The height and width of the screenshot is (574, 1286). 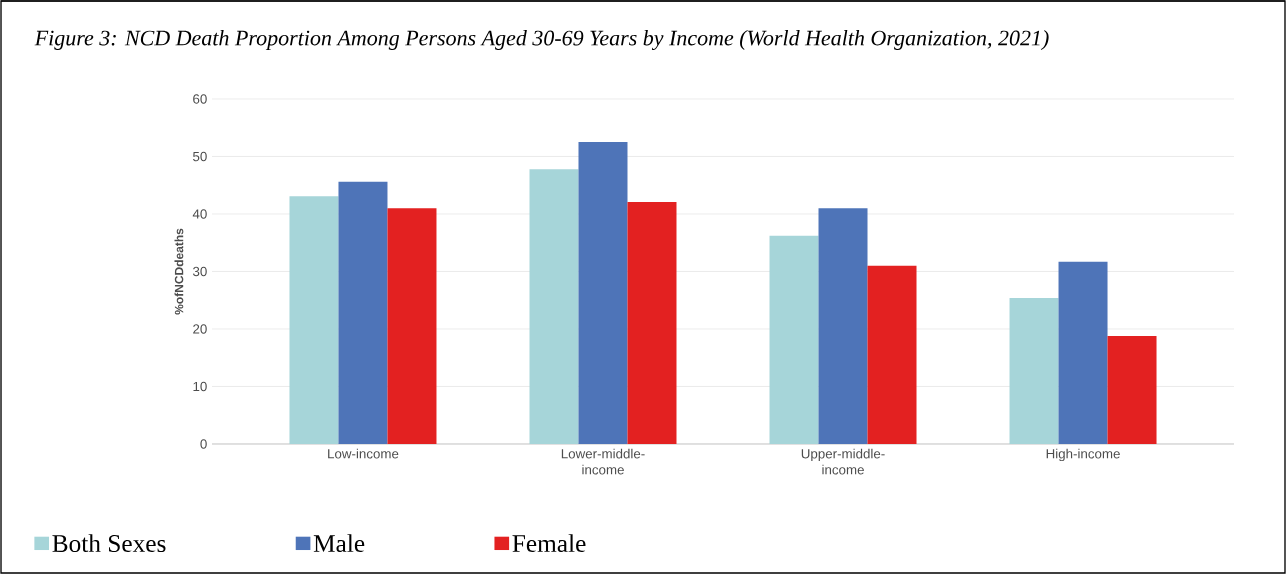 I want to click on y-tick-label: 30, so click(x=199, y=271).